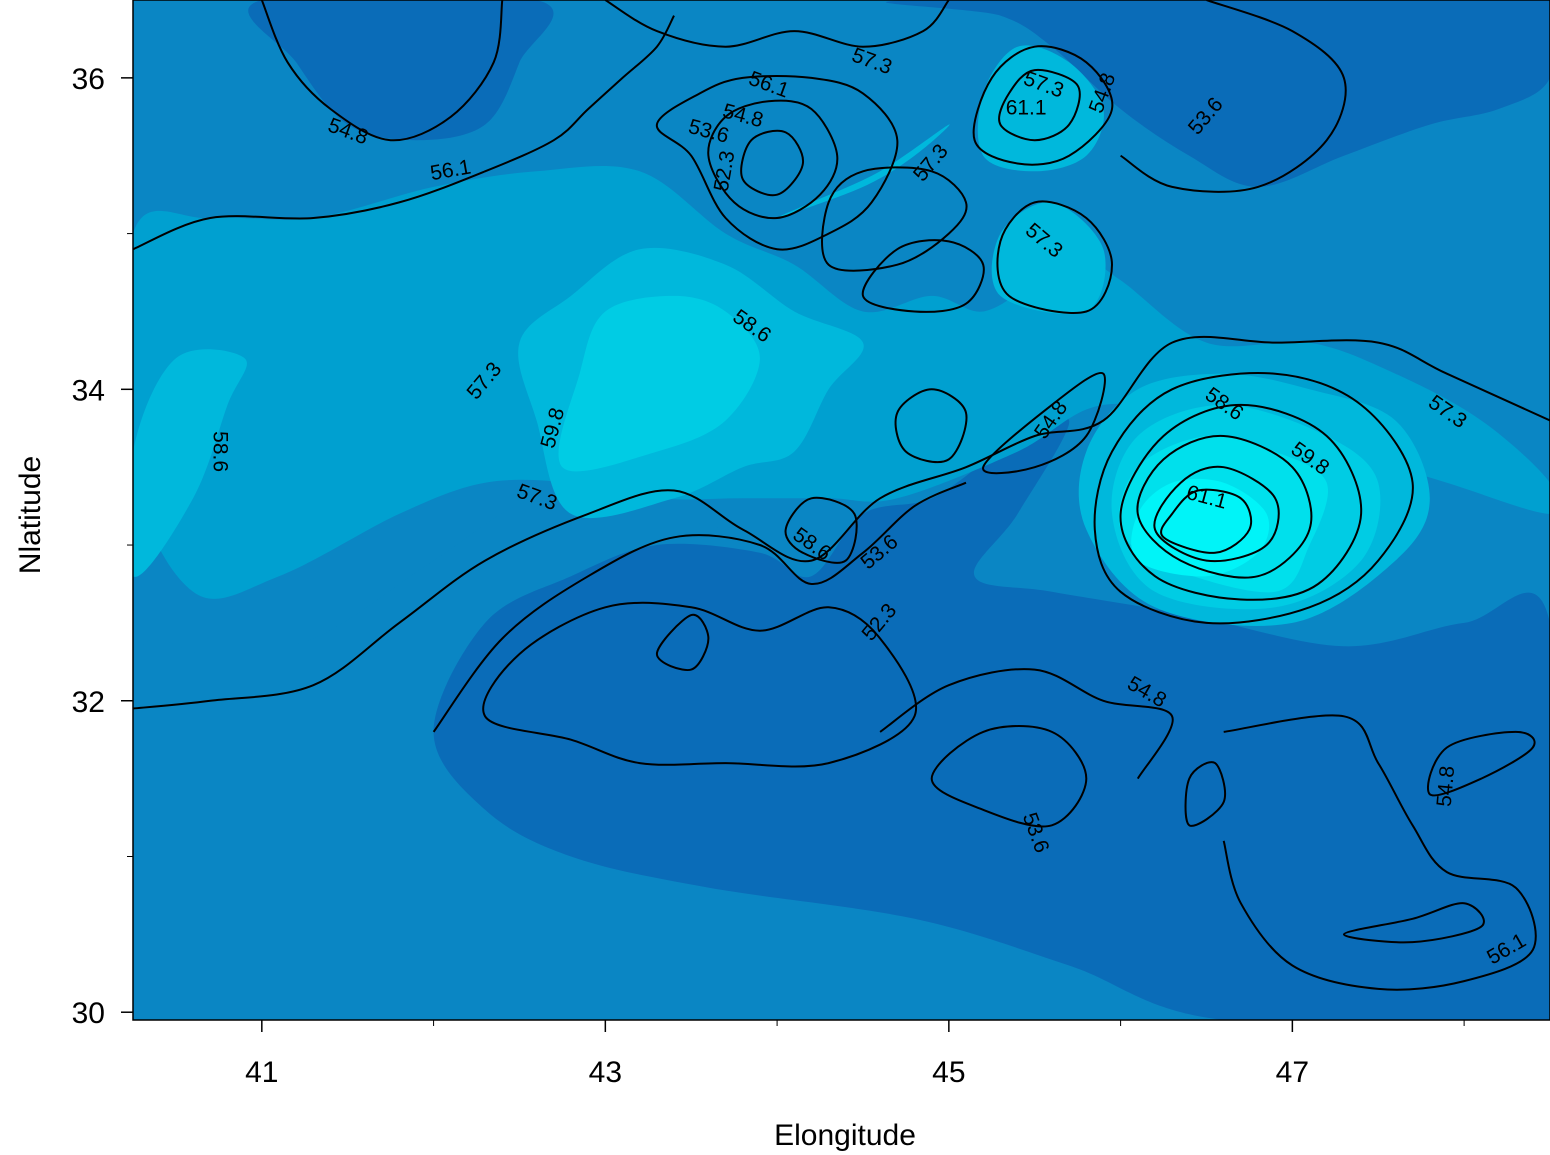  What do you see at coordinates (948, 1072) in the screenshot?
I see `x-tick-label: 45` at bounding box center [948, 1072].